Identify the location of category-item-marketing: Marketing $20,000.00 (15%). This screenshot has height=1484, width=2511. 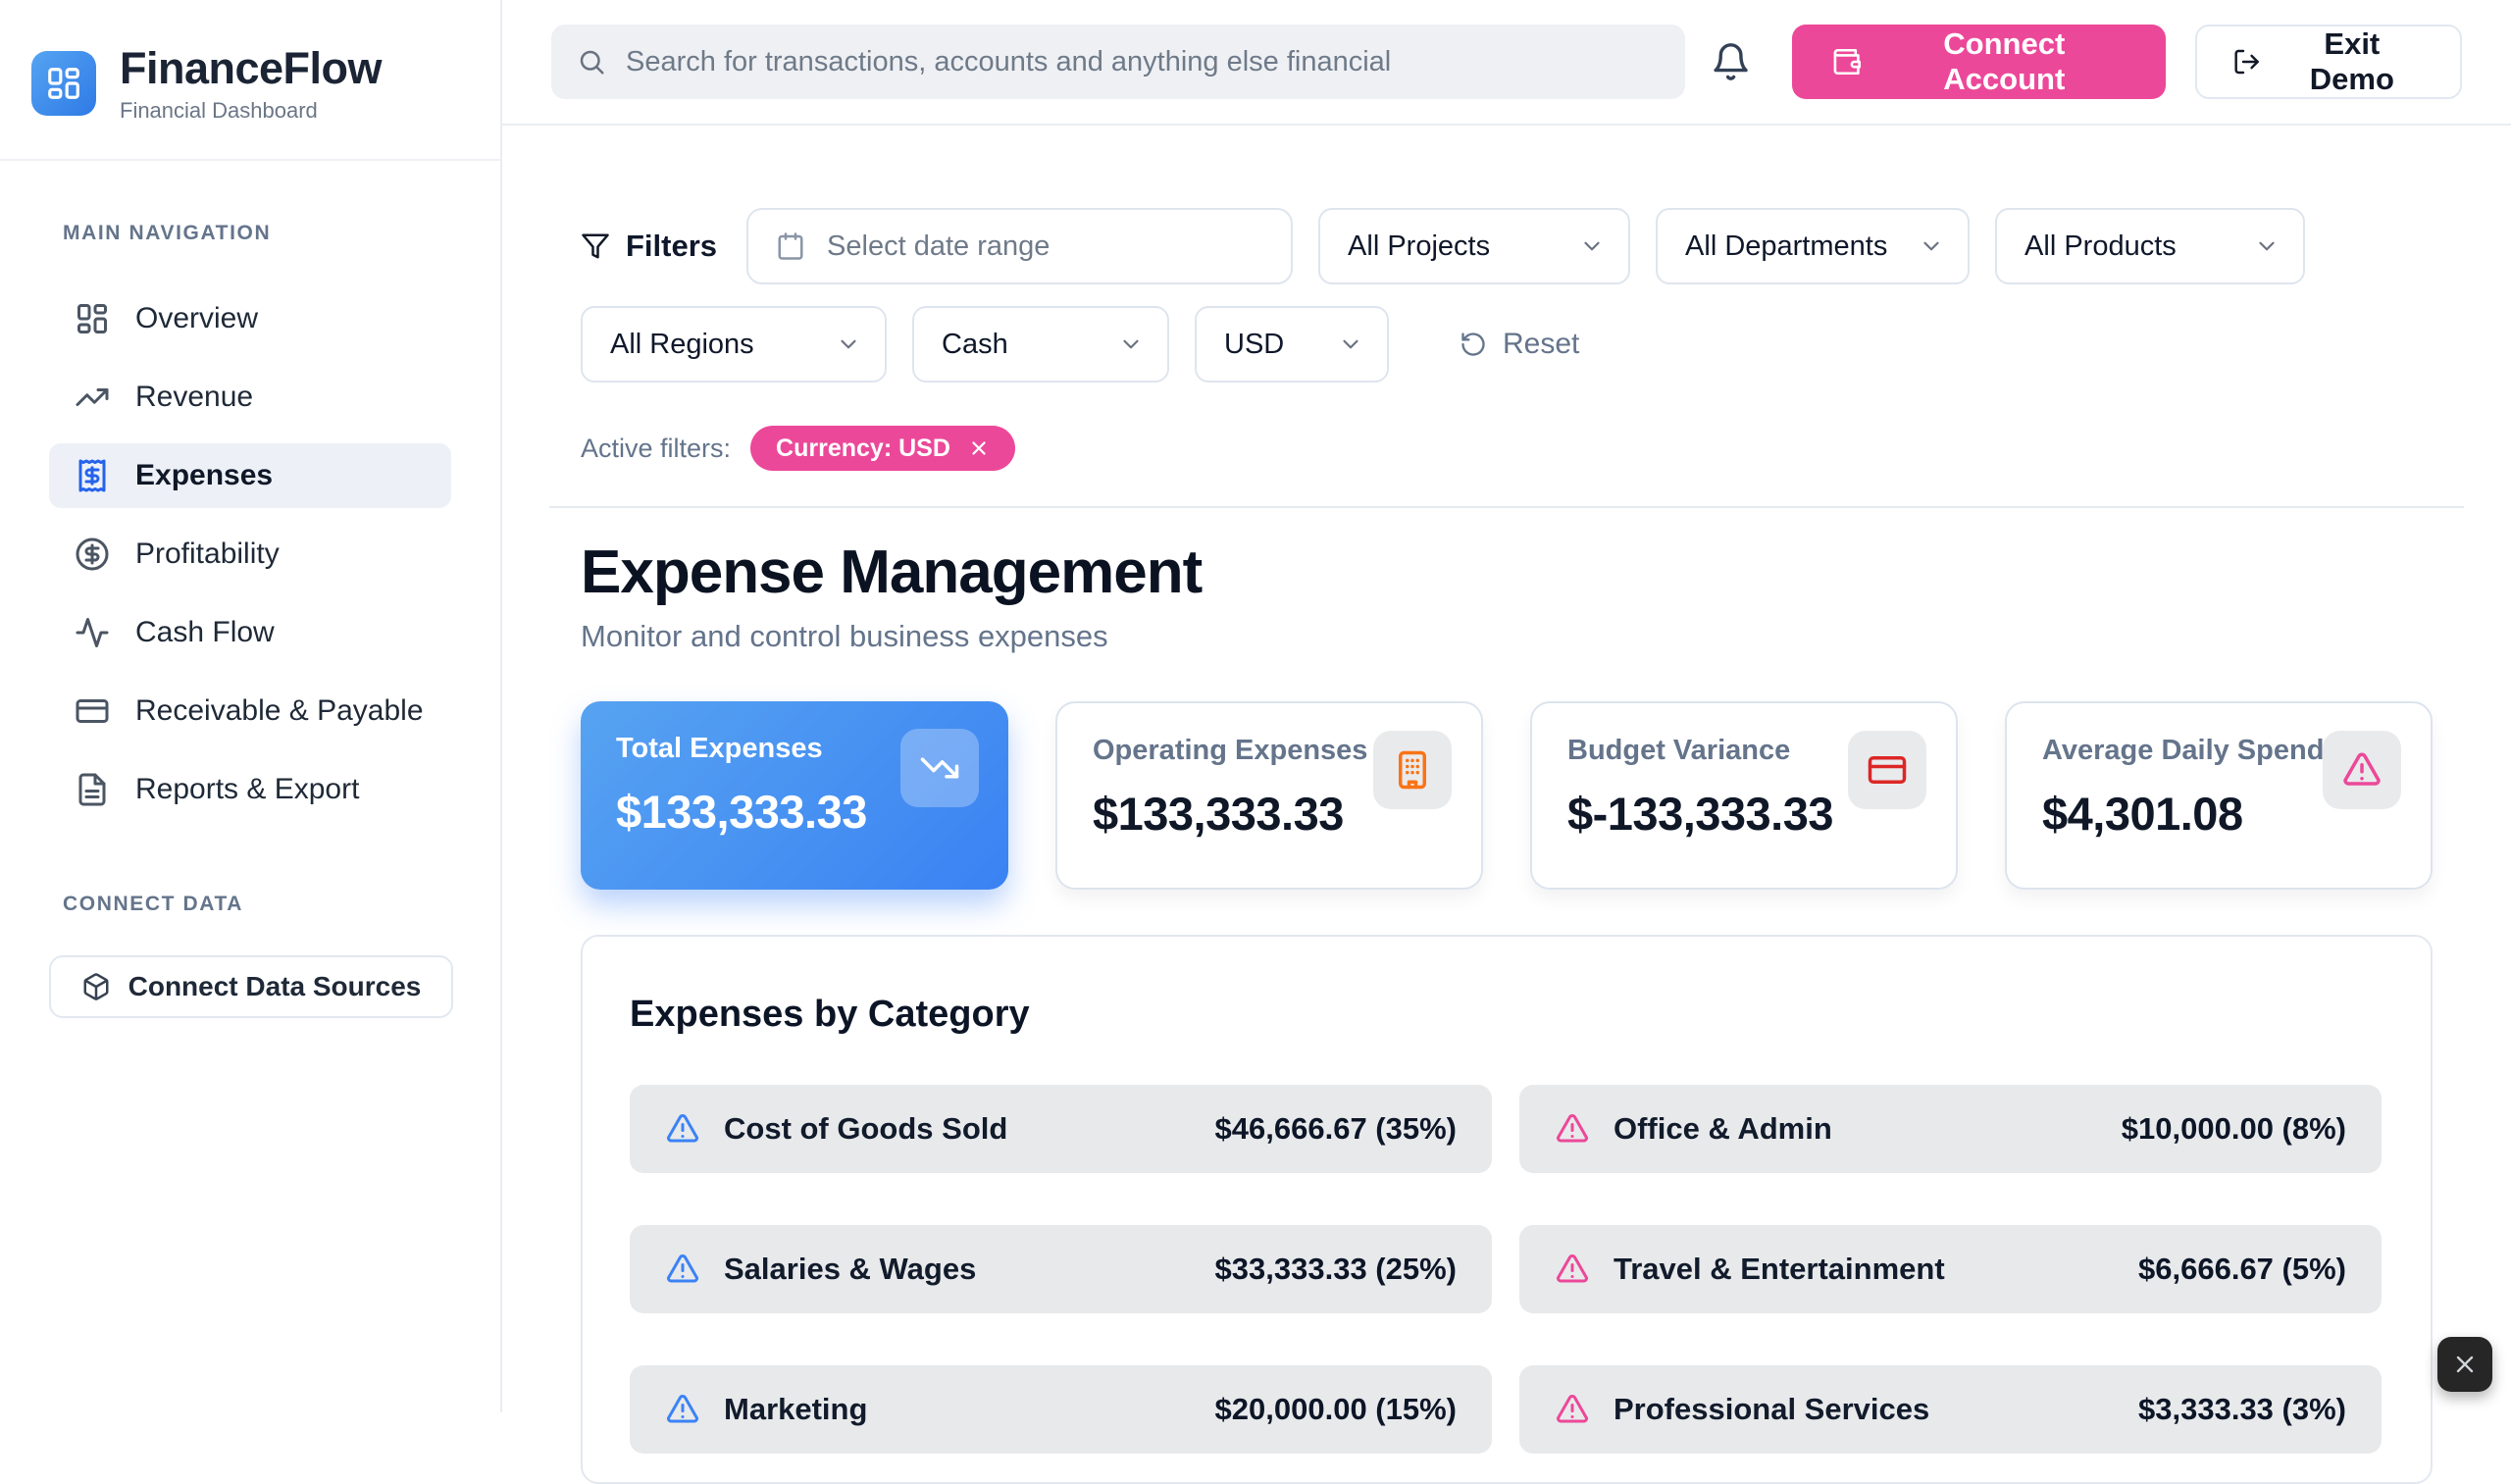
(1061, 1409).